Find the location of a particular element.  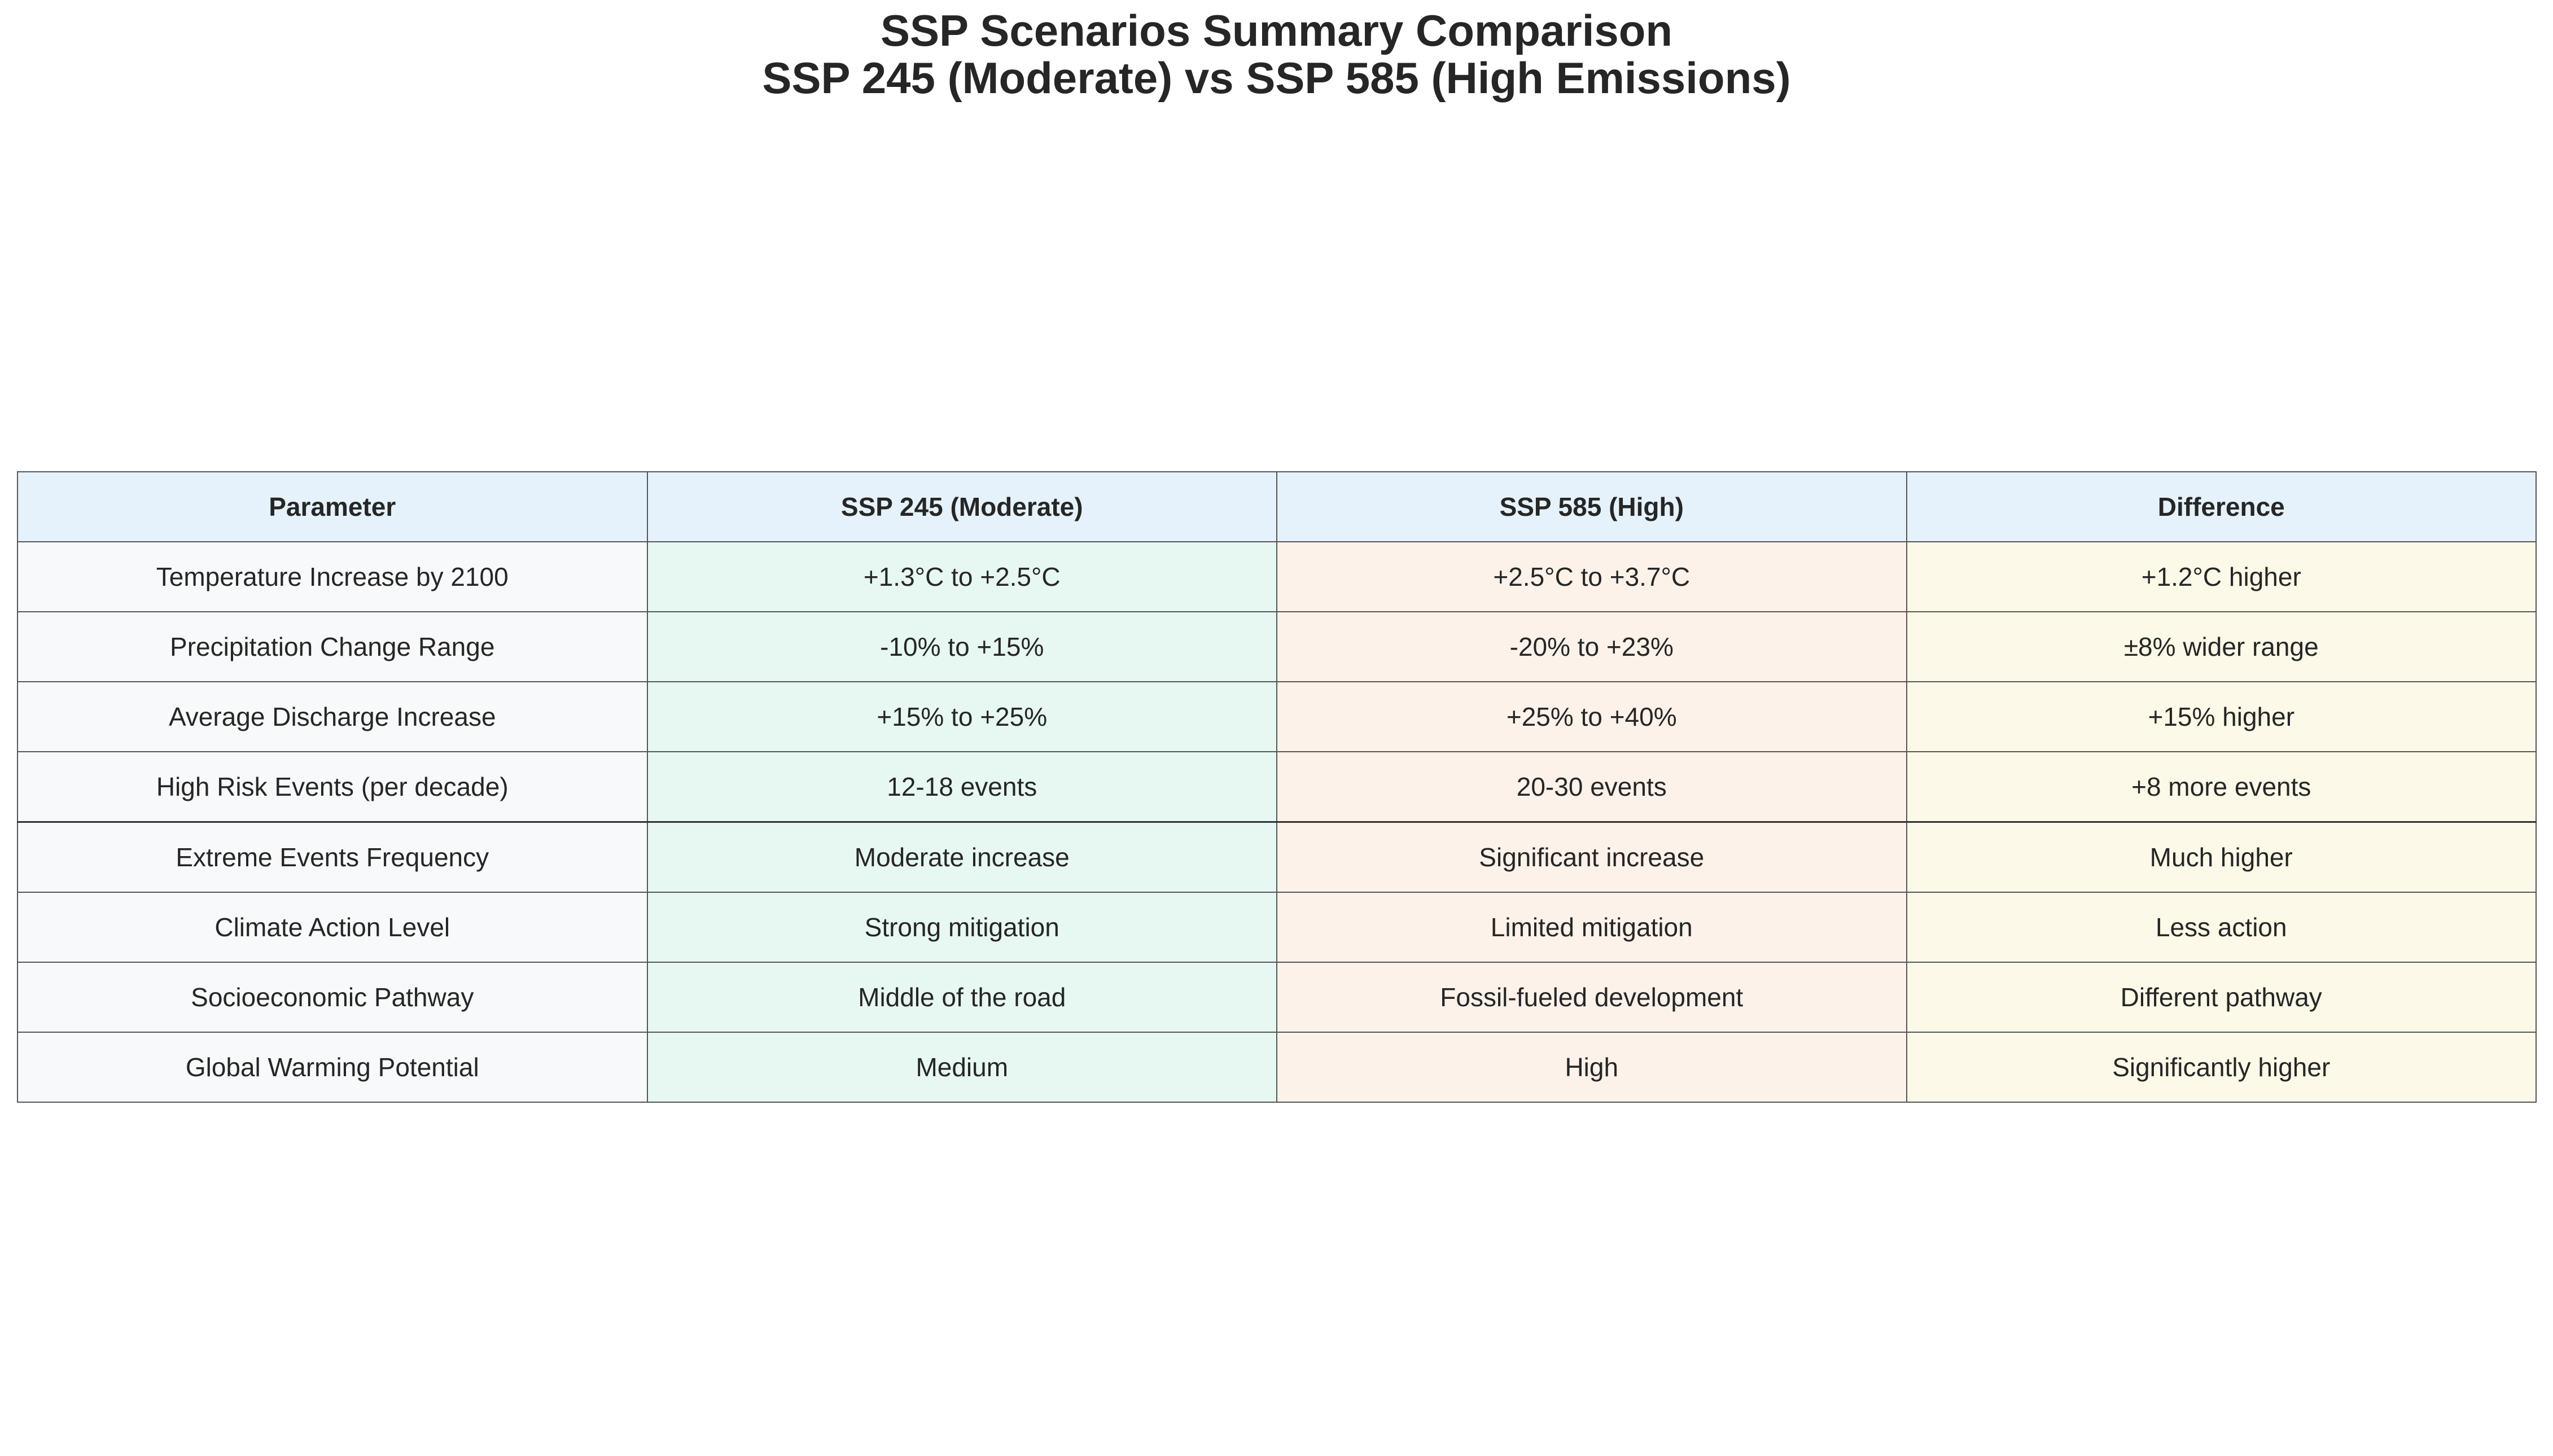

cell-parameter: High Risk Events (per decade) is located at coordinates (332, 787).